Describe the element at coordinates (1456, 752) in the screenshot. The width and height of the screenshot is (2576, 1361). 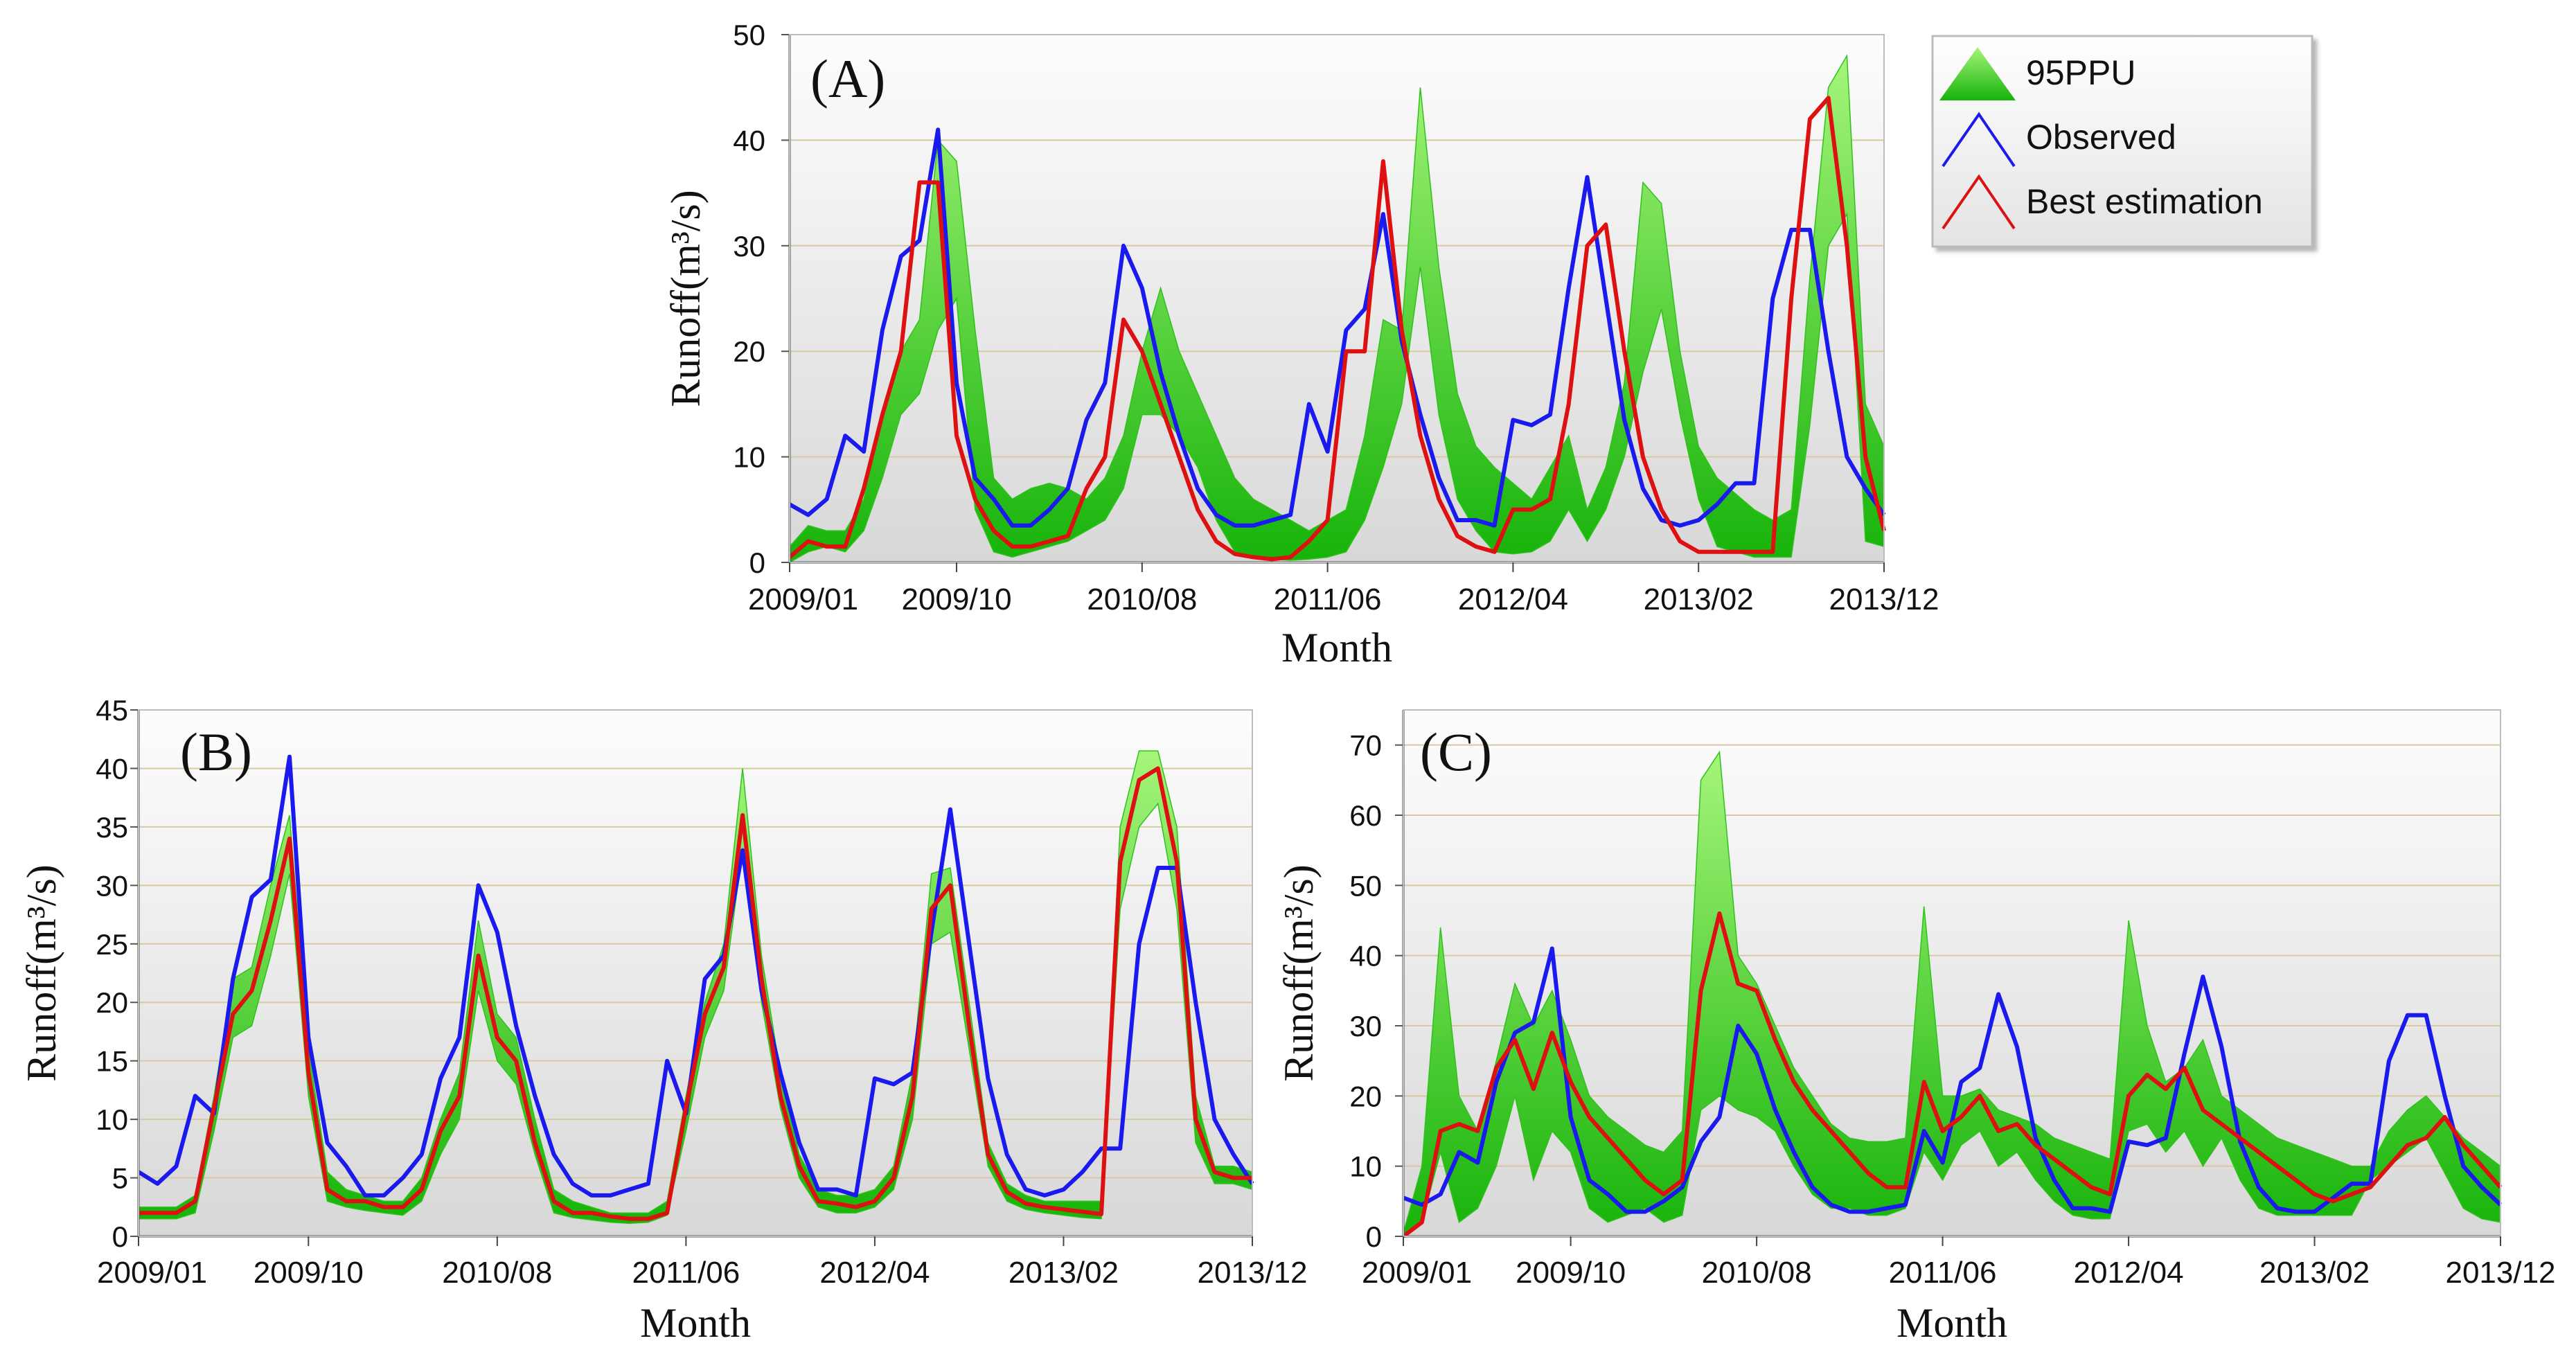
I see `chart-c-panel-label: (C)` at that location.